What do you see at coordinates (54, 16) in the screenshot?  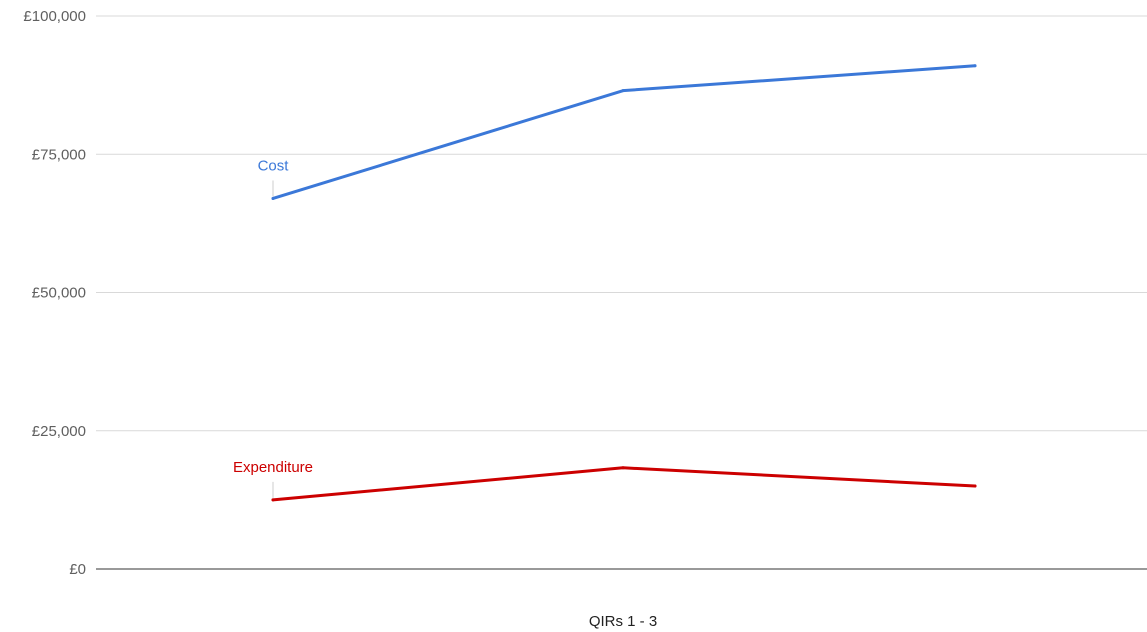 I see `y-tick-label: £100,000` at bounding box center [54, 16].